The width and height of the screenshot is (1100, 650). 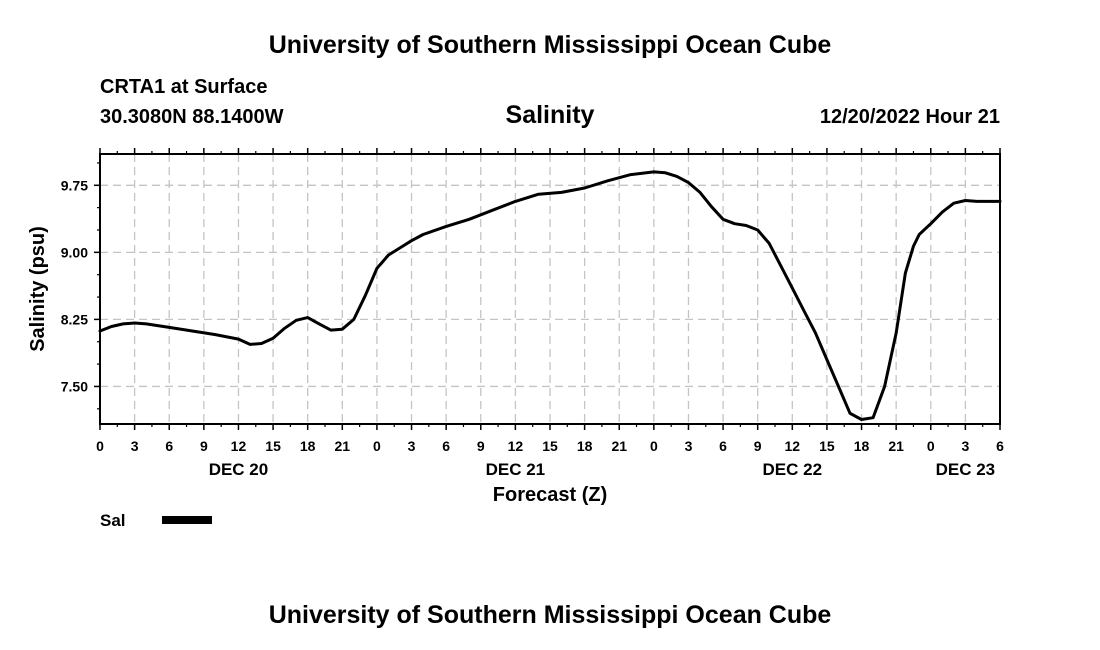 What do you see at coordinates (74, 386) in the screenshot?
I see `y-tick-label: 7.50` at bounding box center [74, 386].